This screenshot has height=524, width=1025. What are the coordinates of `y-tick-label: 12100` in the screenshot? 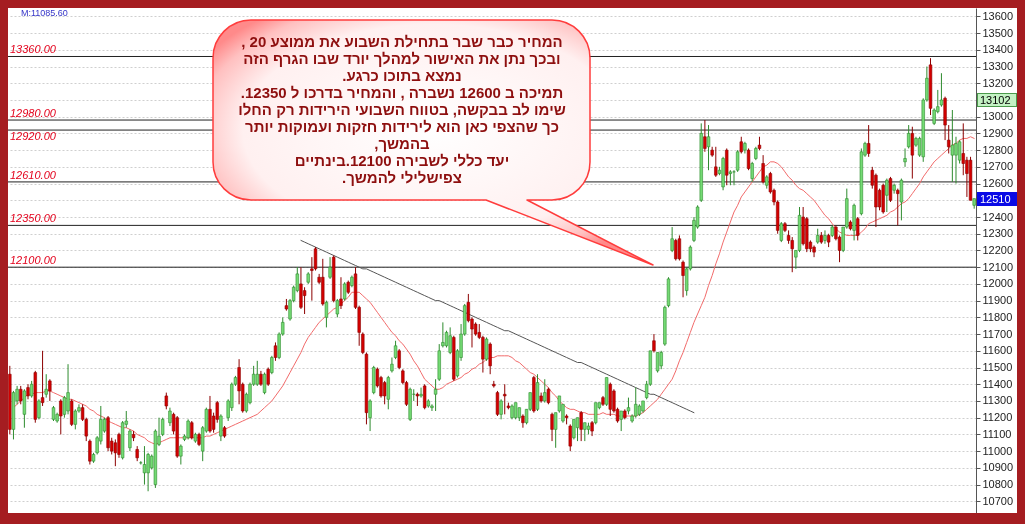 It's located at (998, 266).